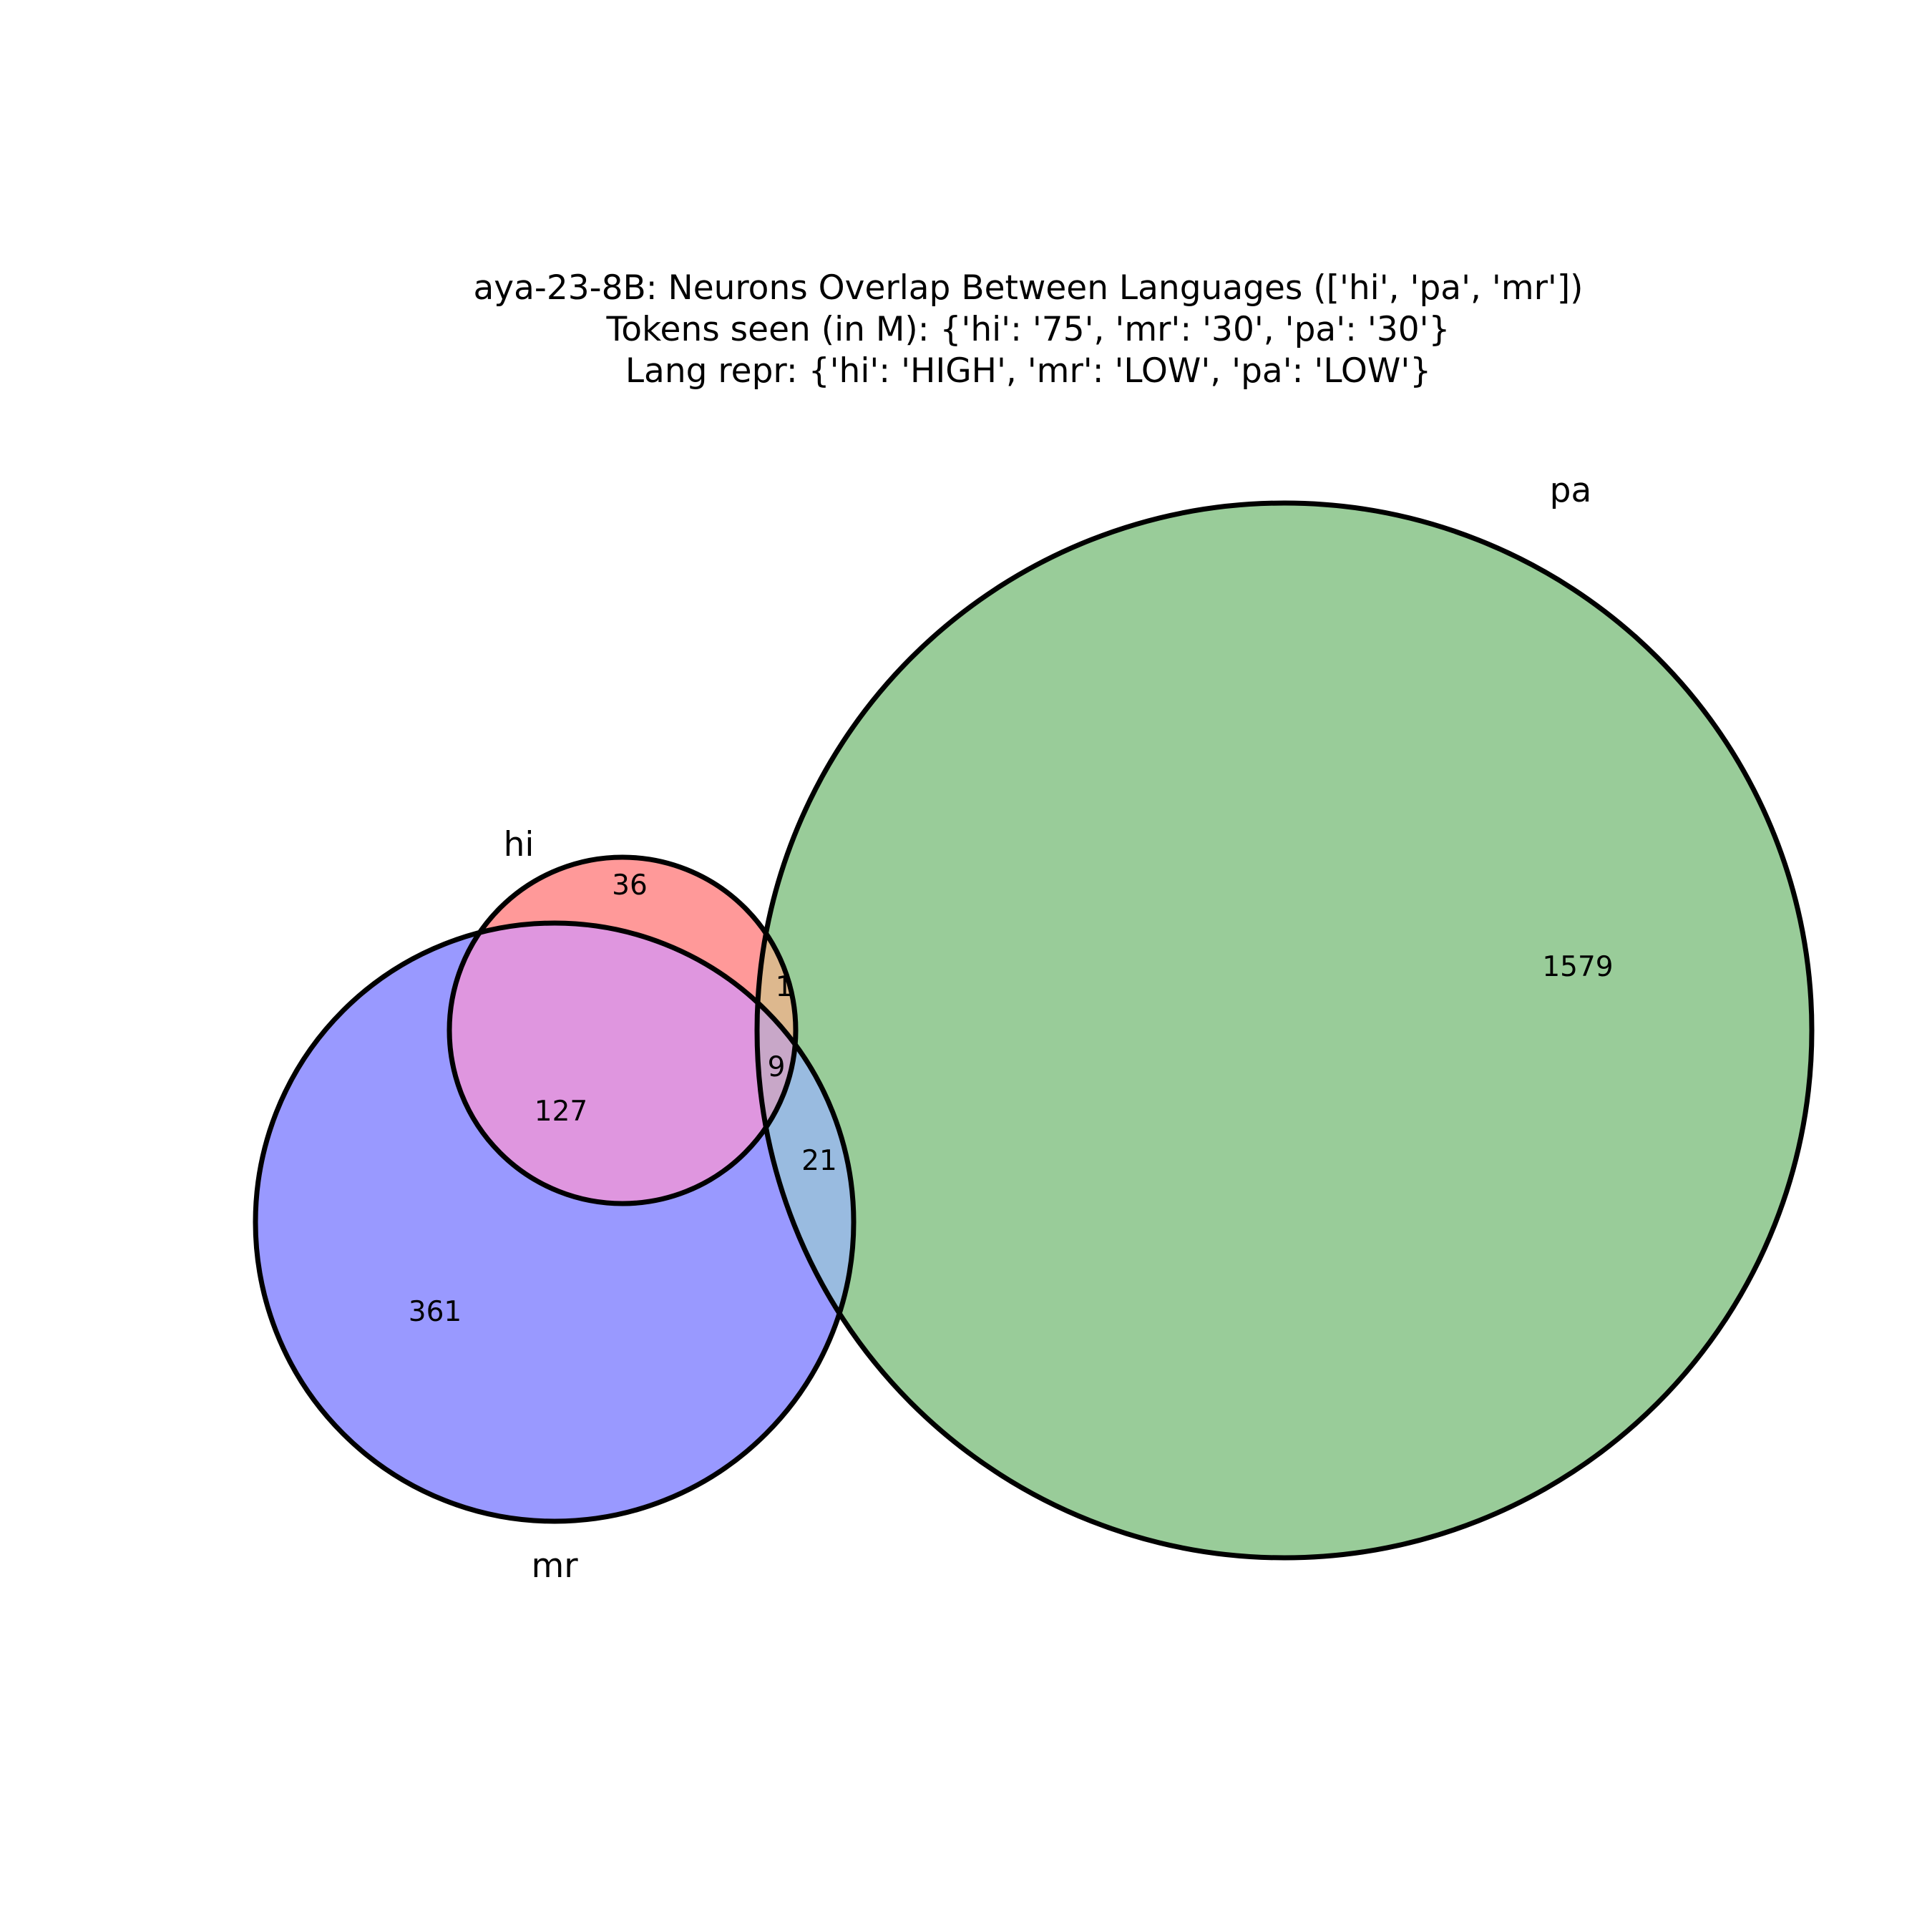  I want to click on hi-mr-fill, so click(622, 1063).